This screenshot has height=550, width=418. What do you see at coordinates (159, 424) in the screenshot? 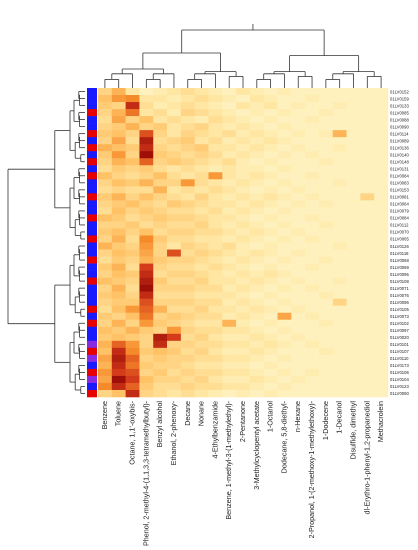
I see `column-label: Benzyl alcohol` at bounding box center [159, 424].